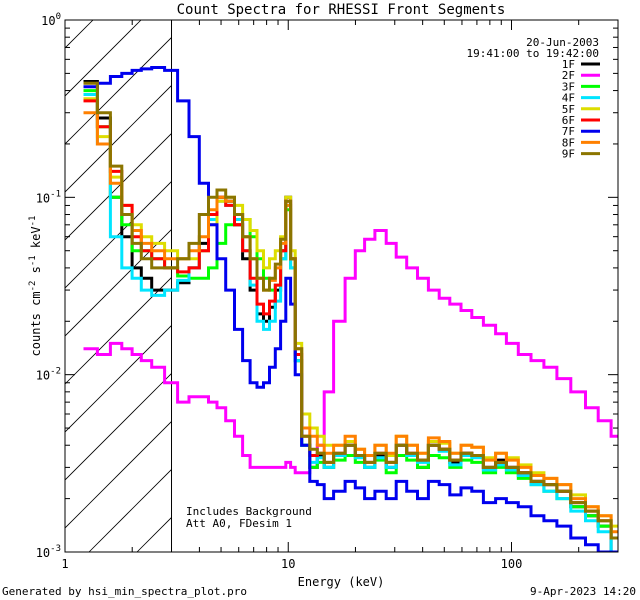  Describe the element at coordinates (64, 564) in the screenshot. I see `x-tick-label: 1` at that location.